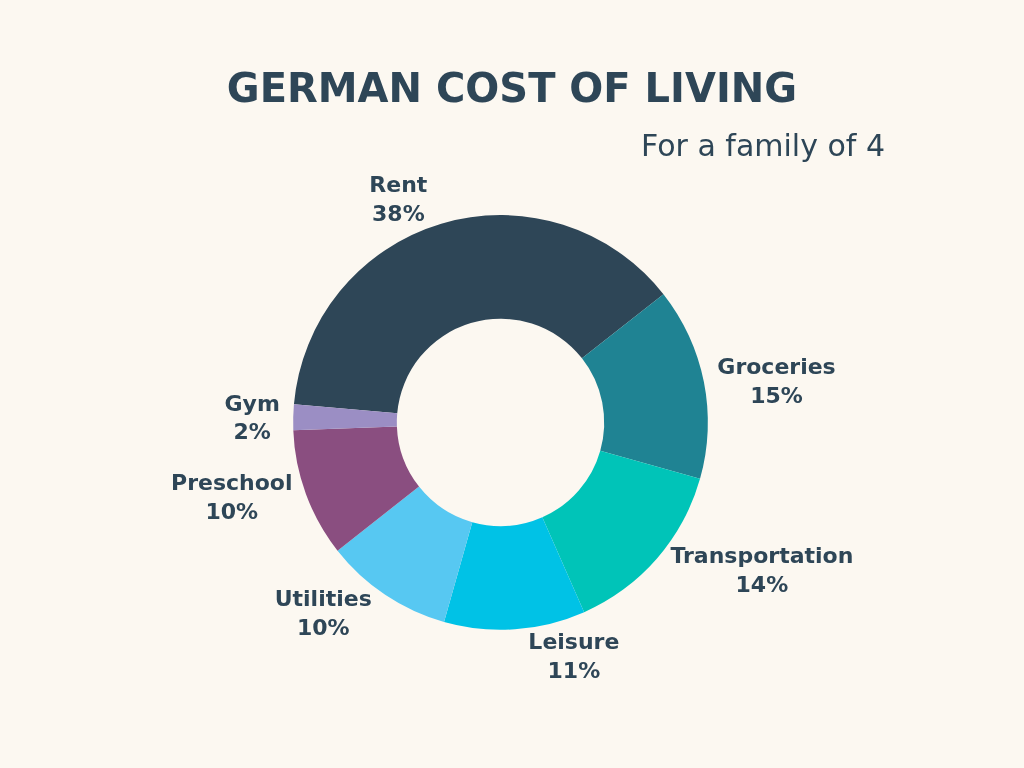 This screenshot has width=1024, height=768. What do you see at coordinates (323, 599) in the screenshot?
I see `slice-label: Utilities` at bounding box center [323, 599].